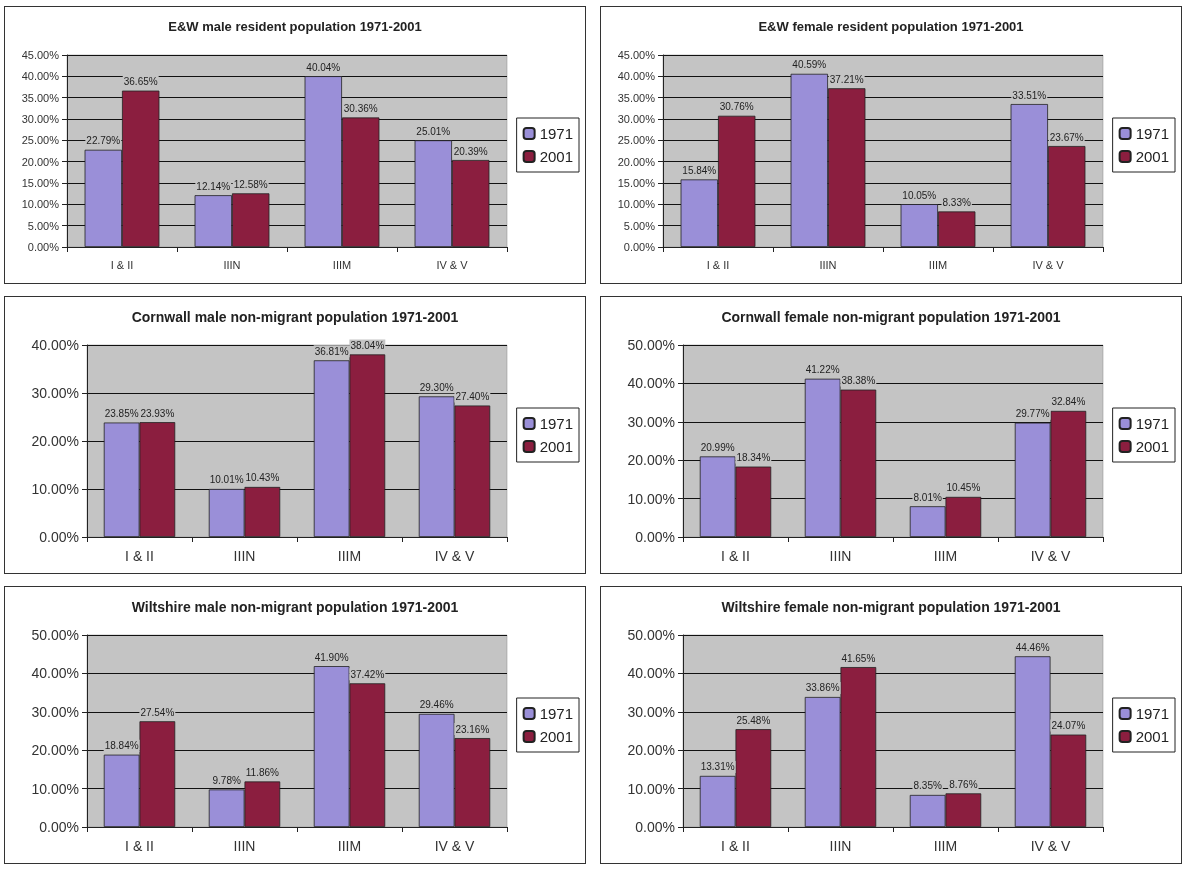  I want to click on data-label: 41.90%, so click(331, 657).